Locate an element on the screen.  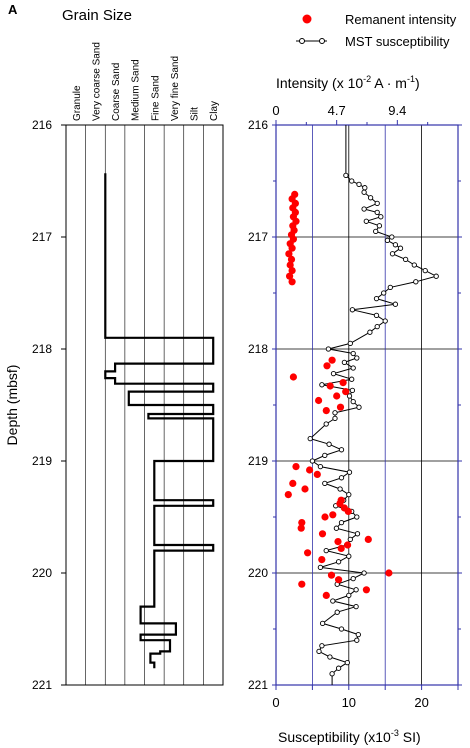
magnetics-y-tick-label: 216 is located at coordinates (258, 125).